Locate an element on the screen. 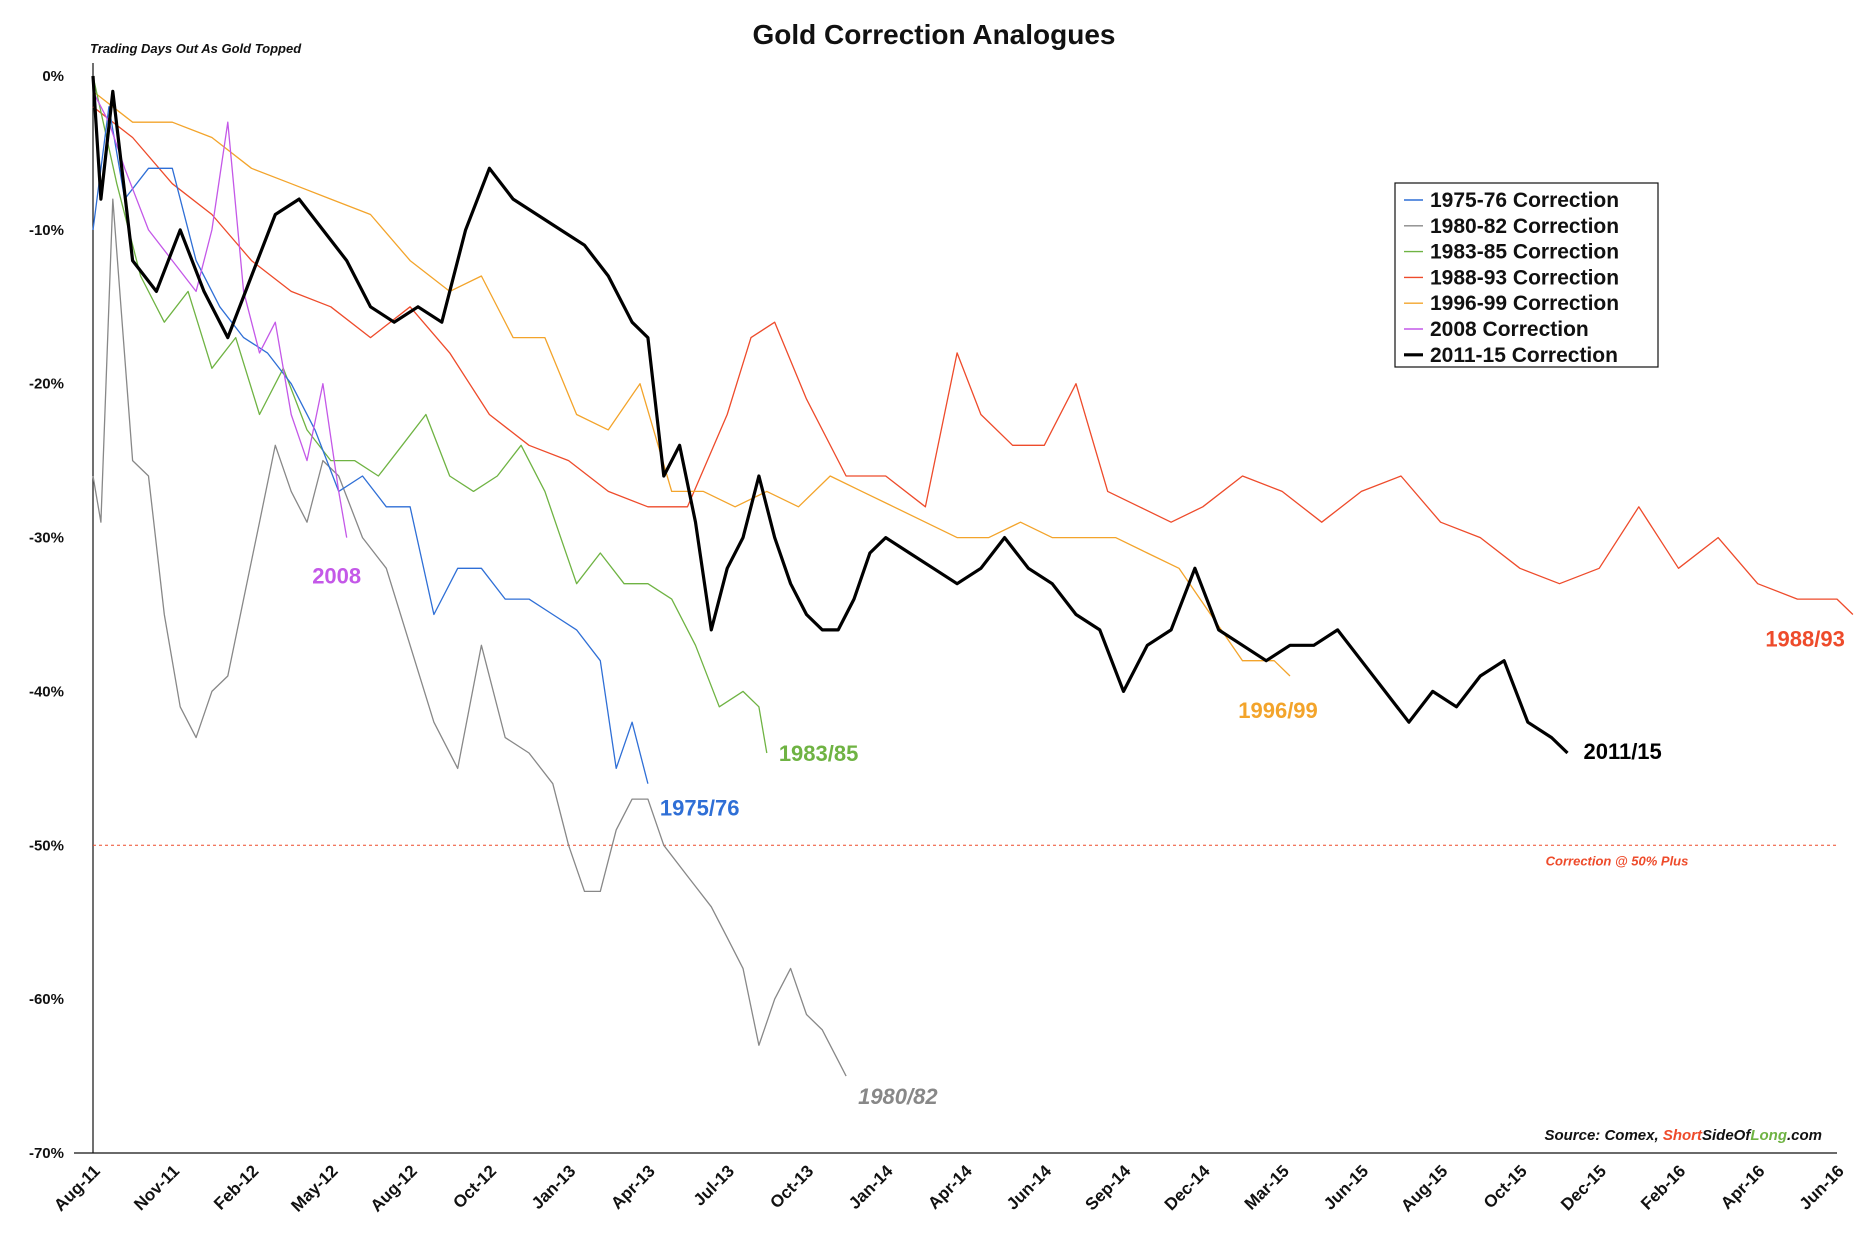  x-tick-label: Jun-16 is located at coordinates (1822, 1187).